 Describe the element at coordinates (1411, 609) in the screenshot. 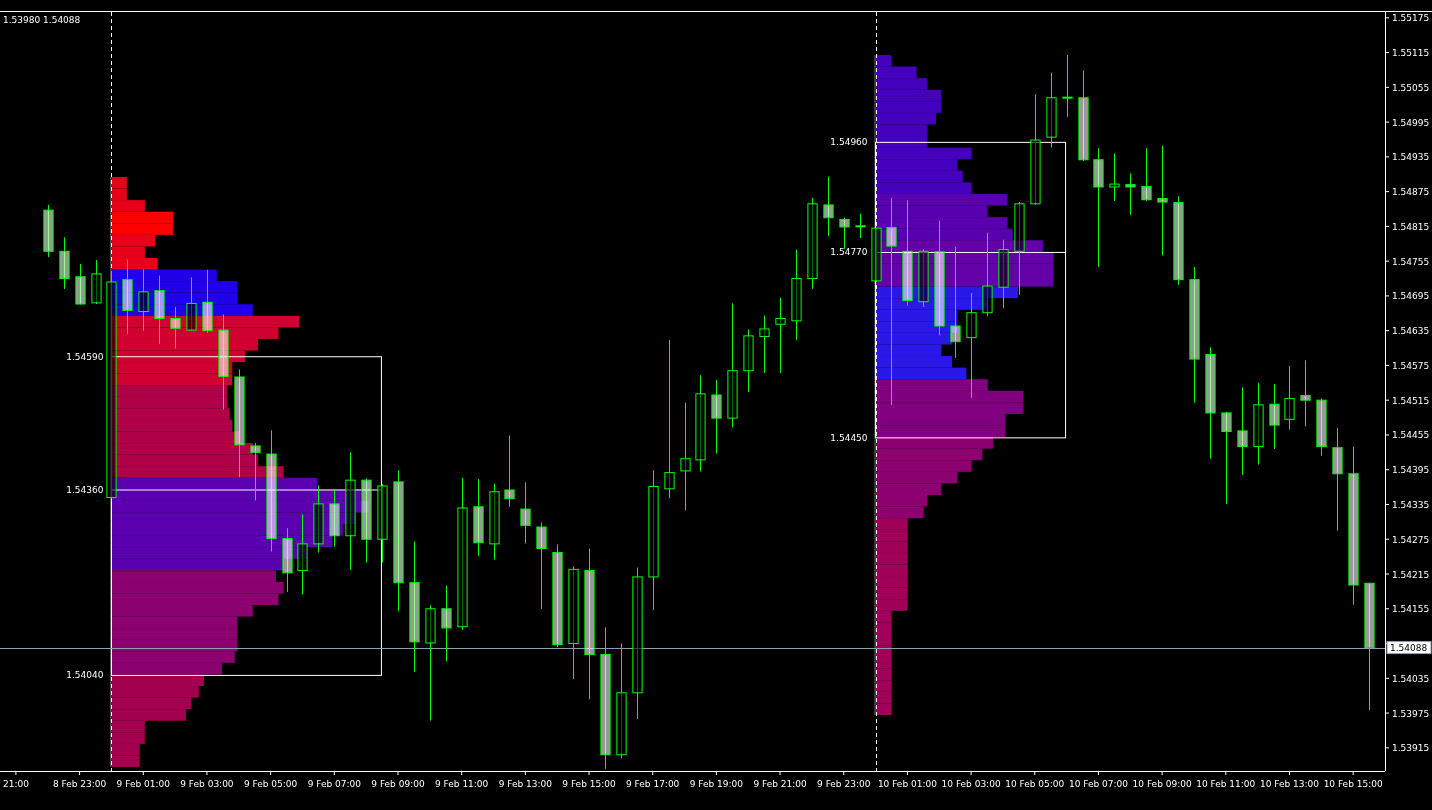

I see `y-tick-label: 1.54155` at that location.